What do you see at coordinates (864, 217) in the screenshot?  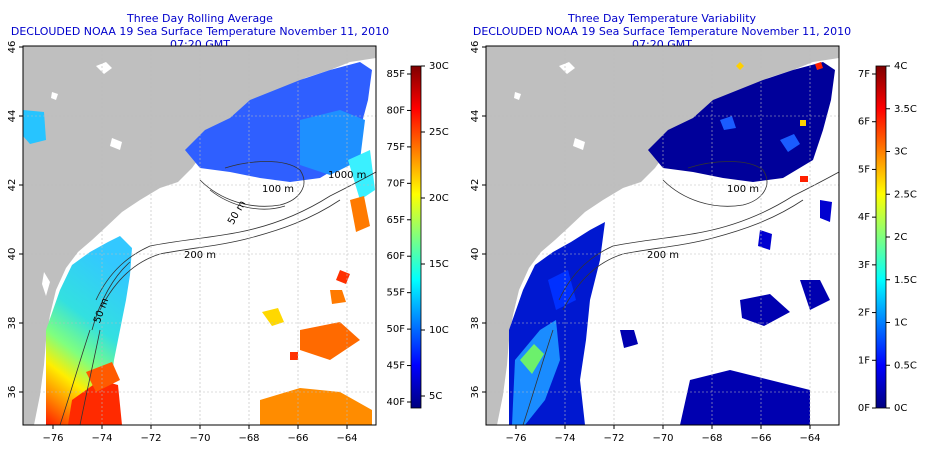 I see `colorbar-f-label: 4F` at bounding box center [864, 217].